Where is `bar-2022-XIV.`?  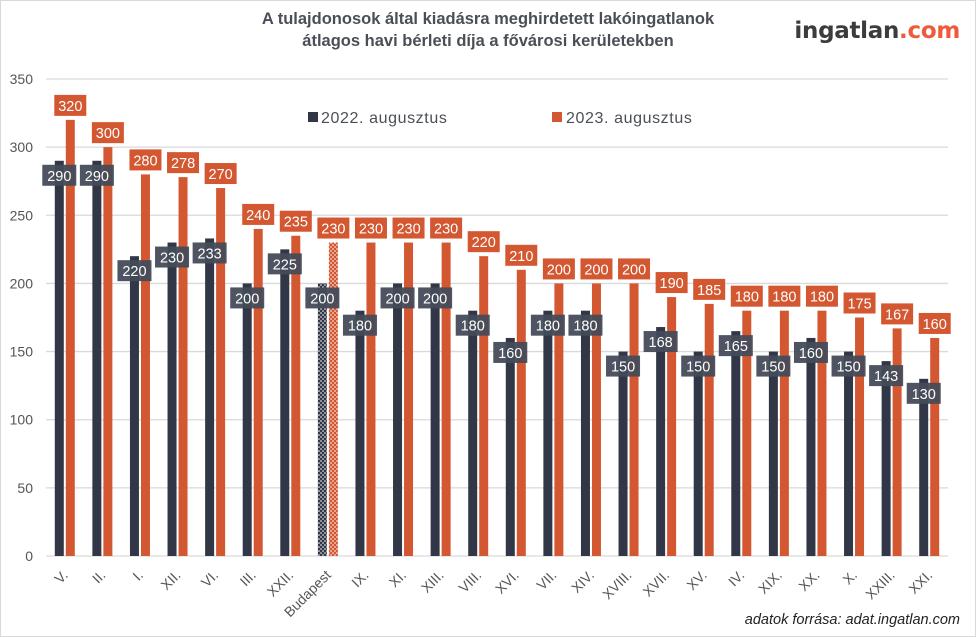
bar-2022-XIV. is located at coordinates (585, 433).